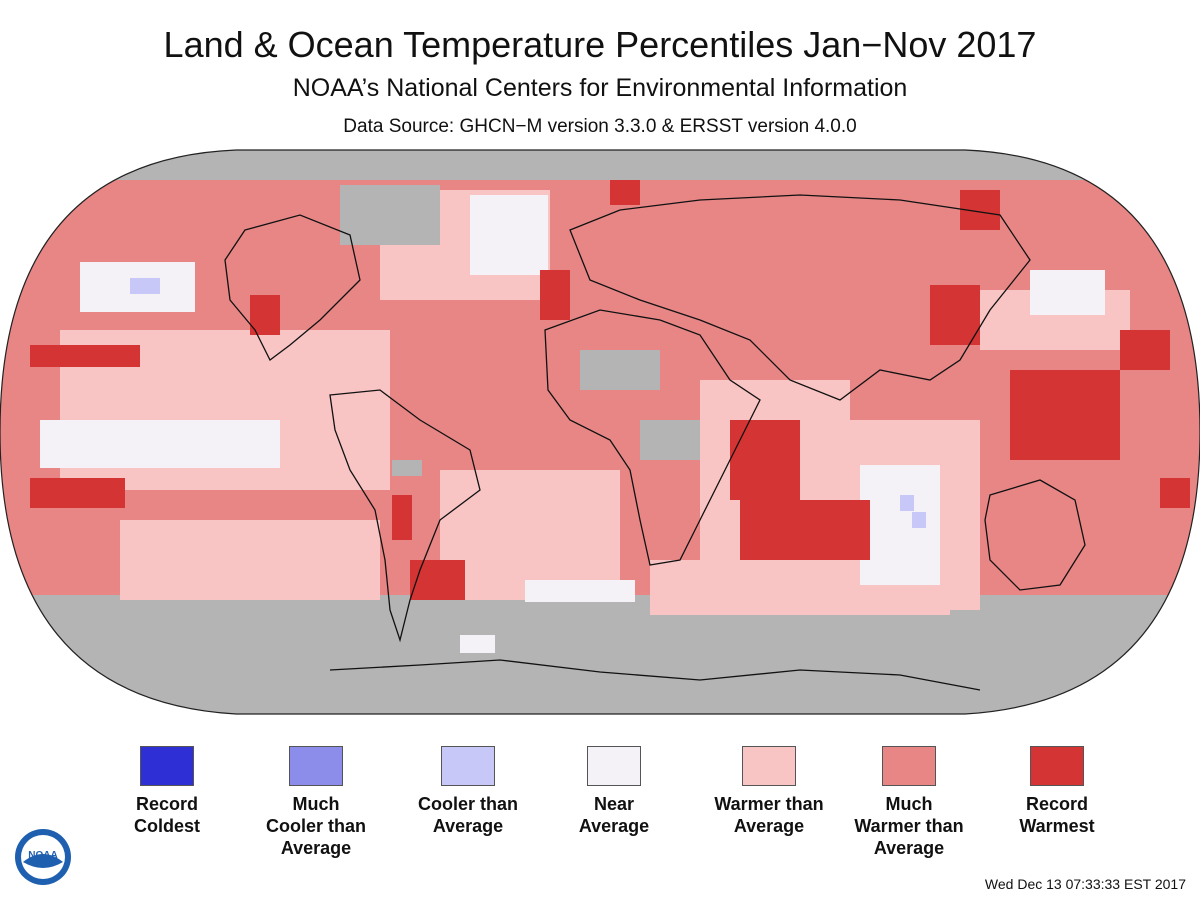  Describe the element at coordinates (555, 295) in the screenshot. I see `east-atlantic-record` at that location.